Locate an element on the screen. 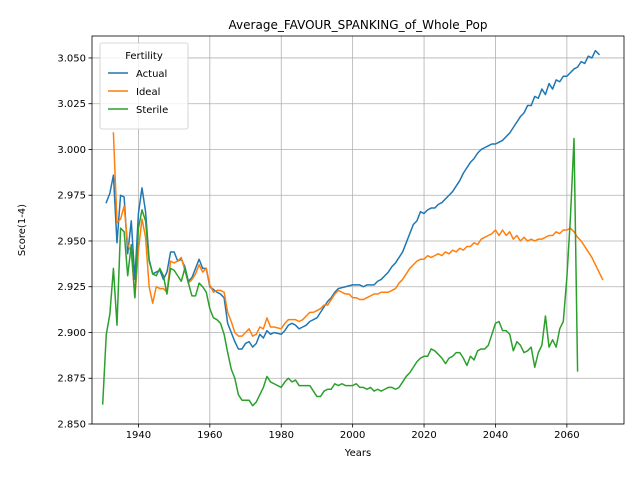 The image size is (640, 480). y-tick-label: 3.050 is located at coordinates (71, 58).